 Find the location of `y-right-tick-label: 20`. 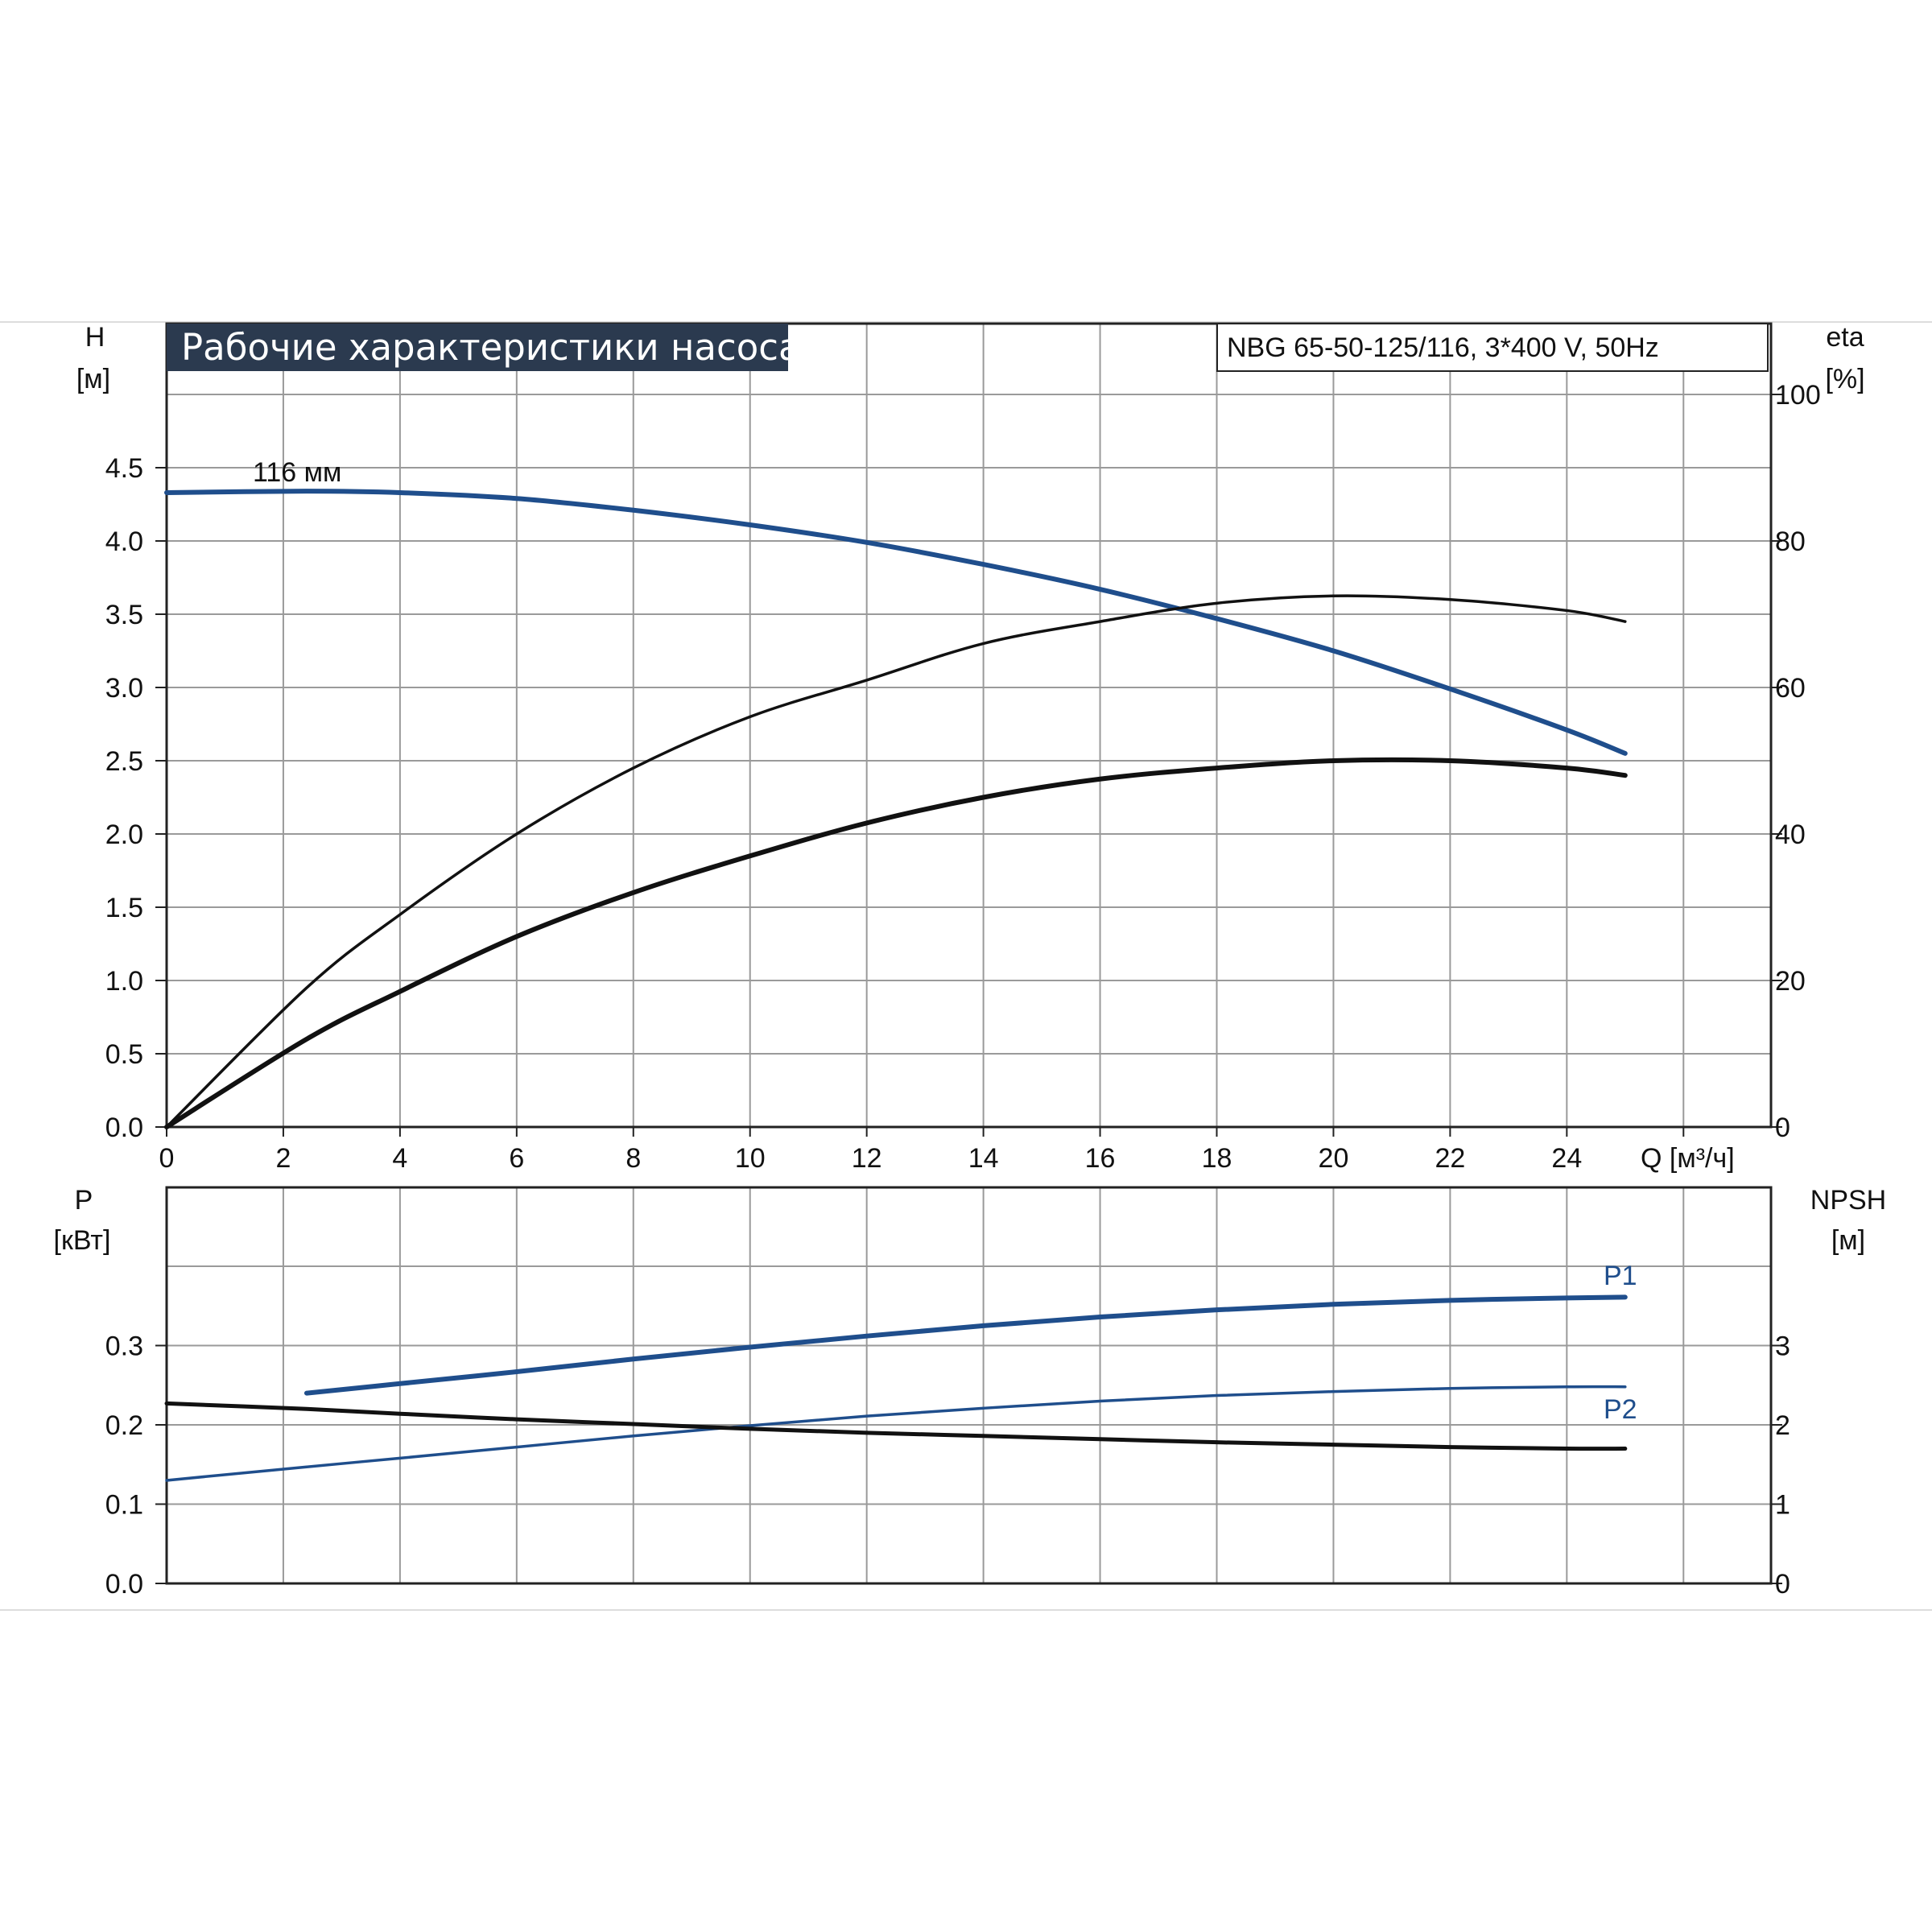

y-right-tick-label: 20 is located at coordinates (1790, 981).